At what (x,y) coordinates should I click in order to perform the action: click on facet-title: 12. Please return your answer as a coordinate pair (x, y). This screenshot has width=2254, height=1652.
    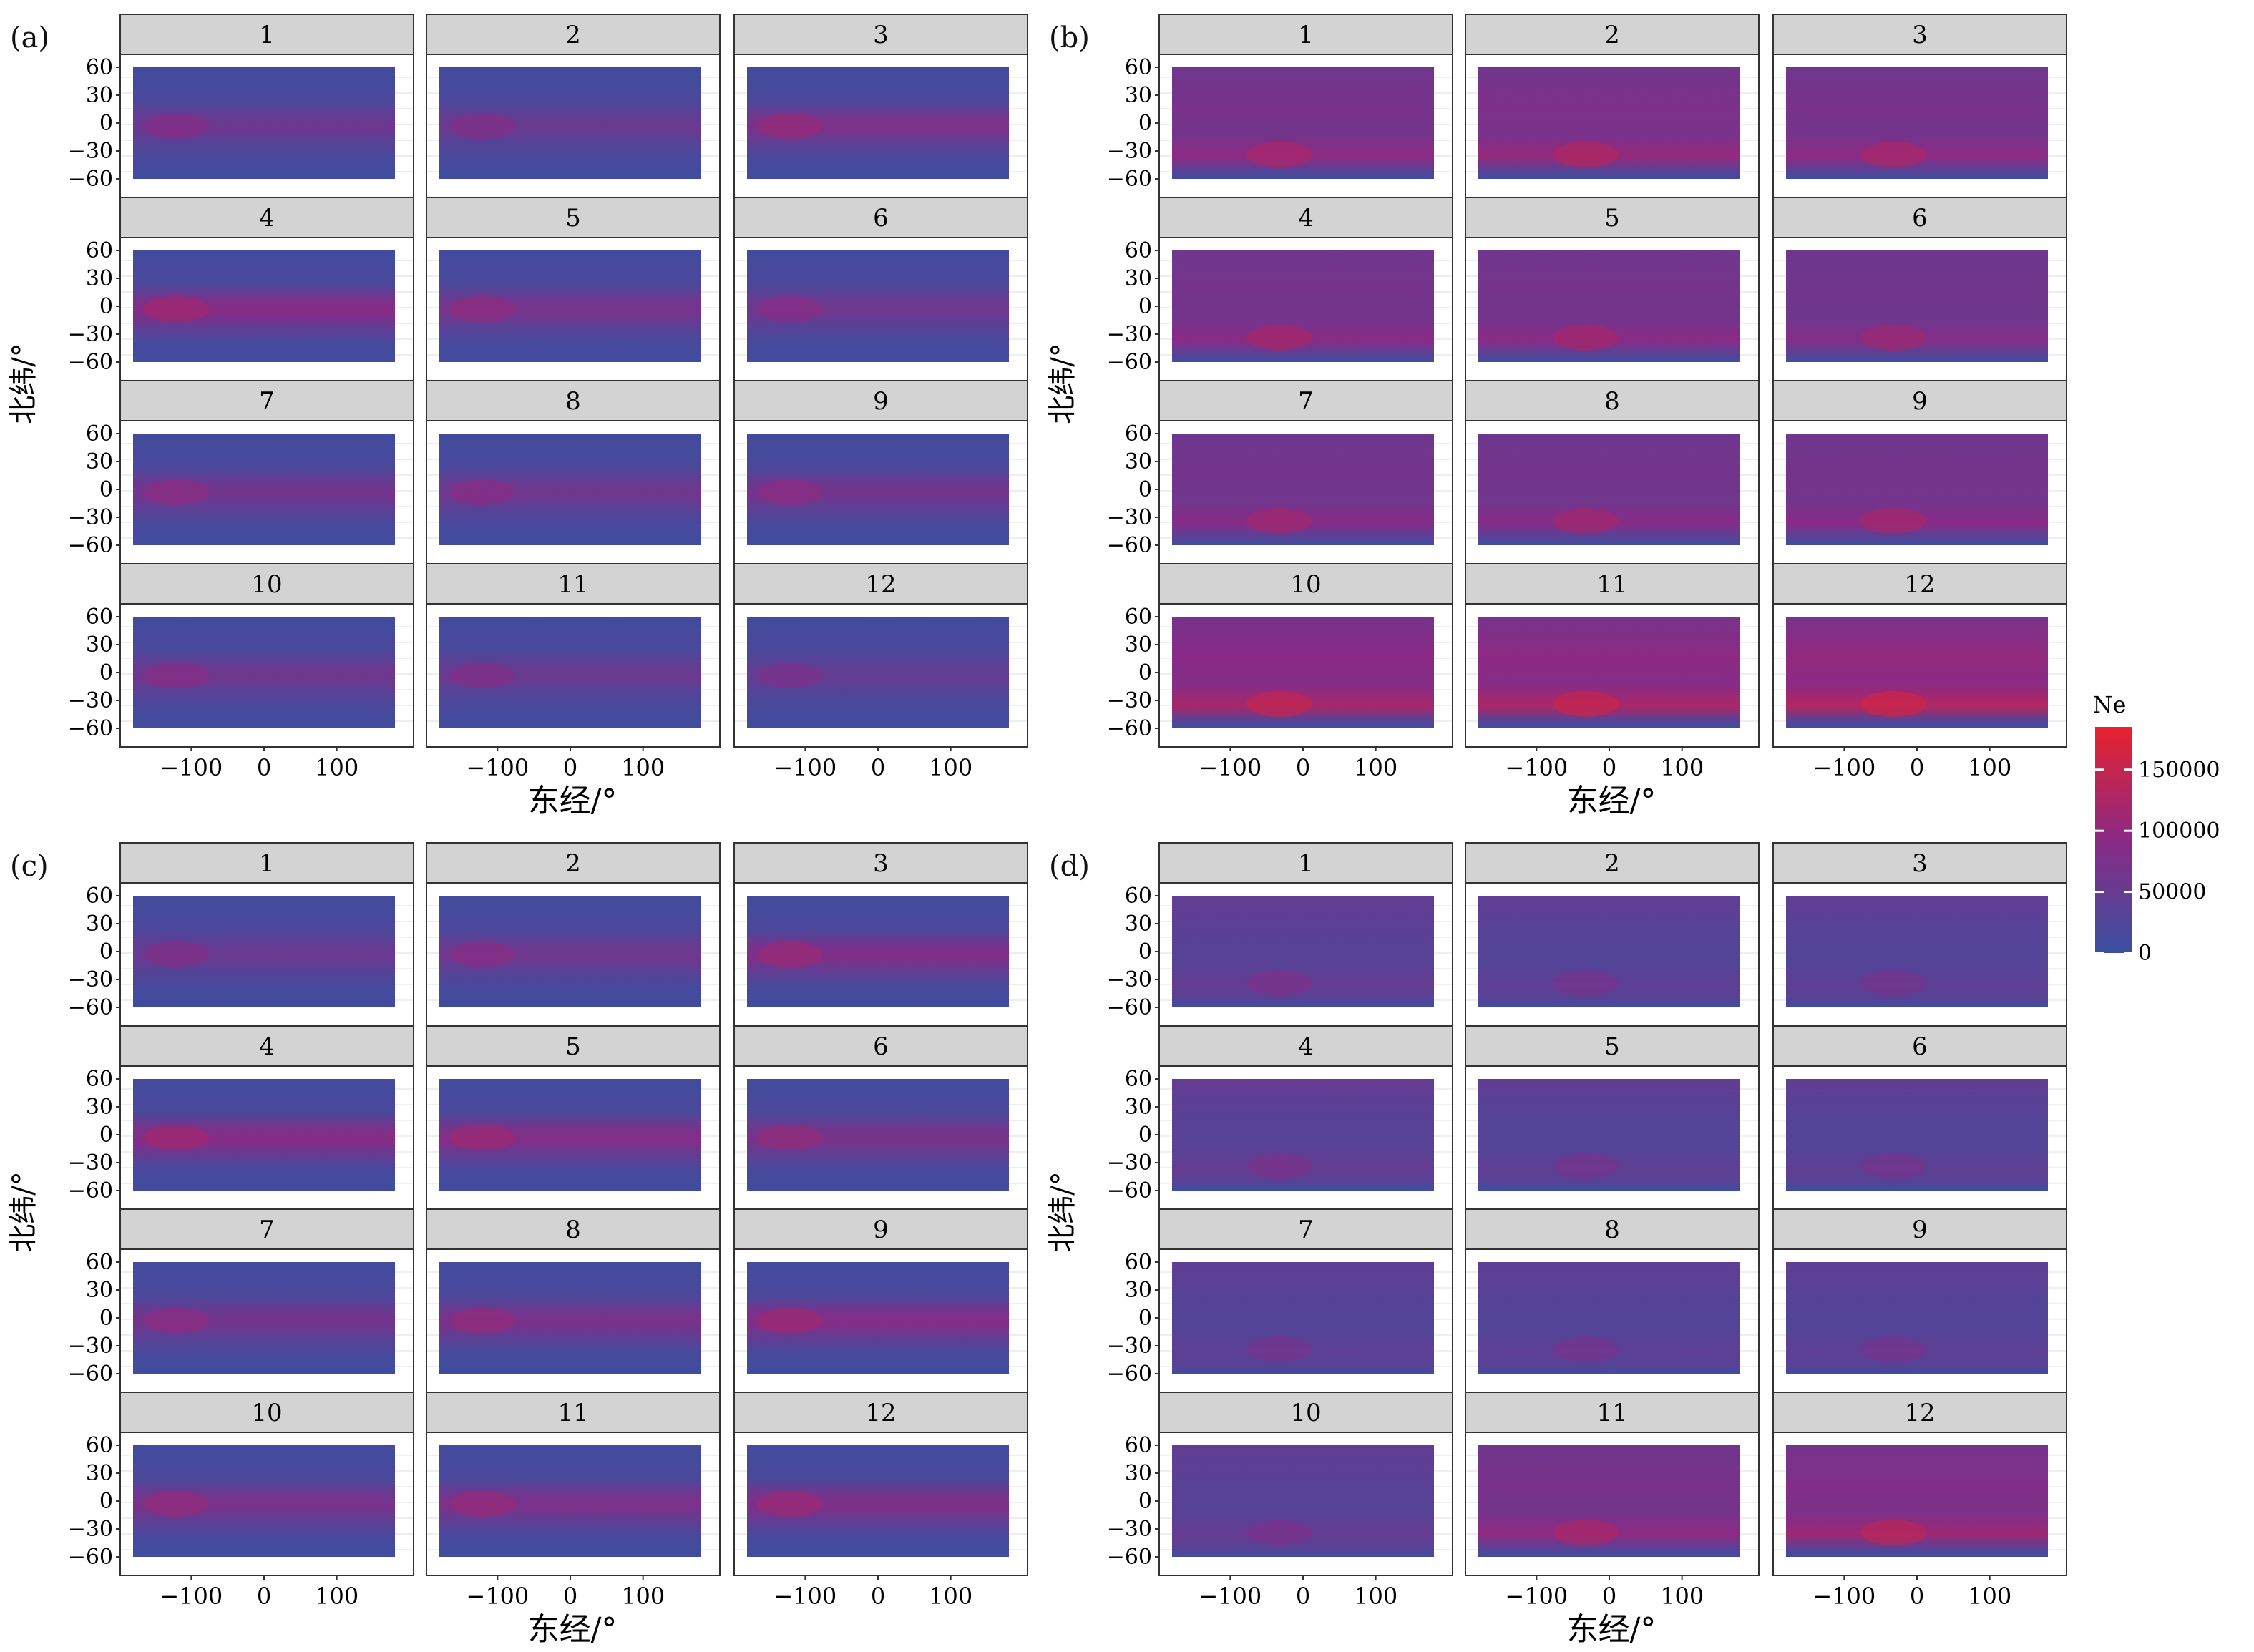
    Looking at the image, I should click on (1919, 584).